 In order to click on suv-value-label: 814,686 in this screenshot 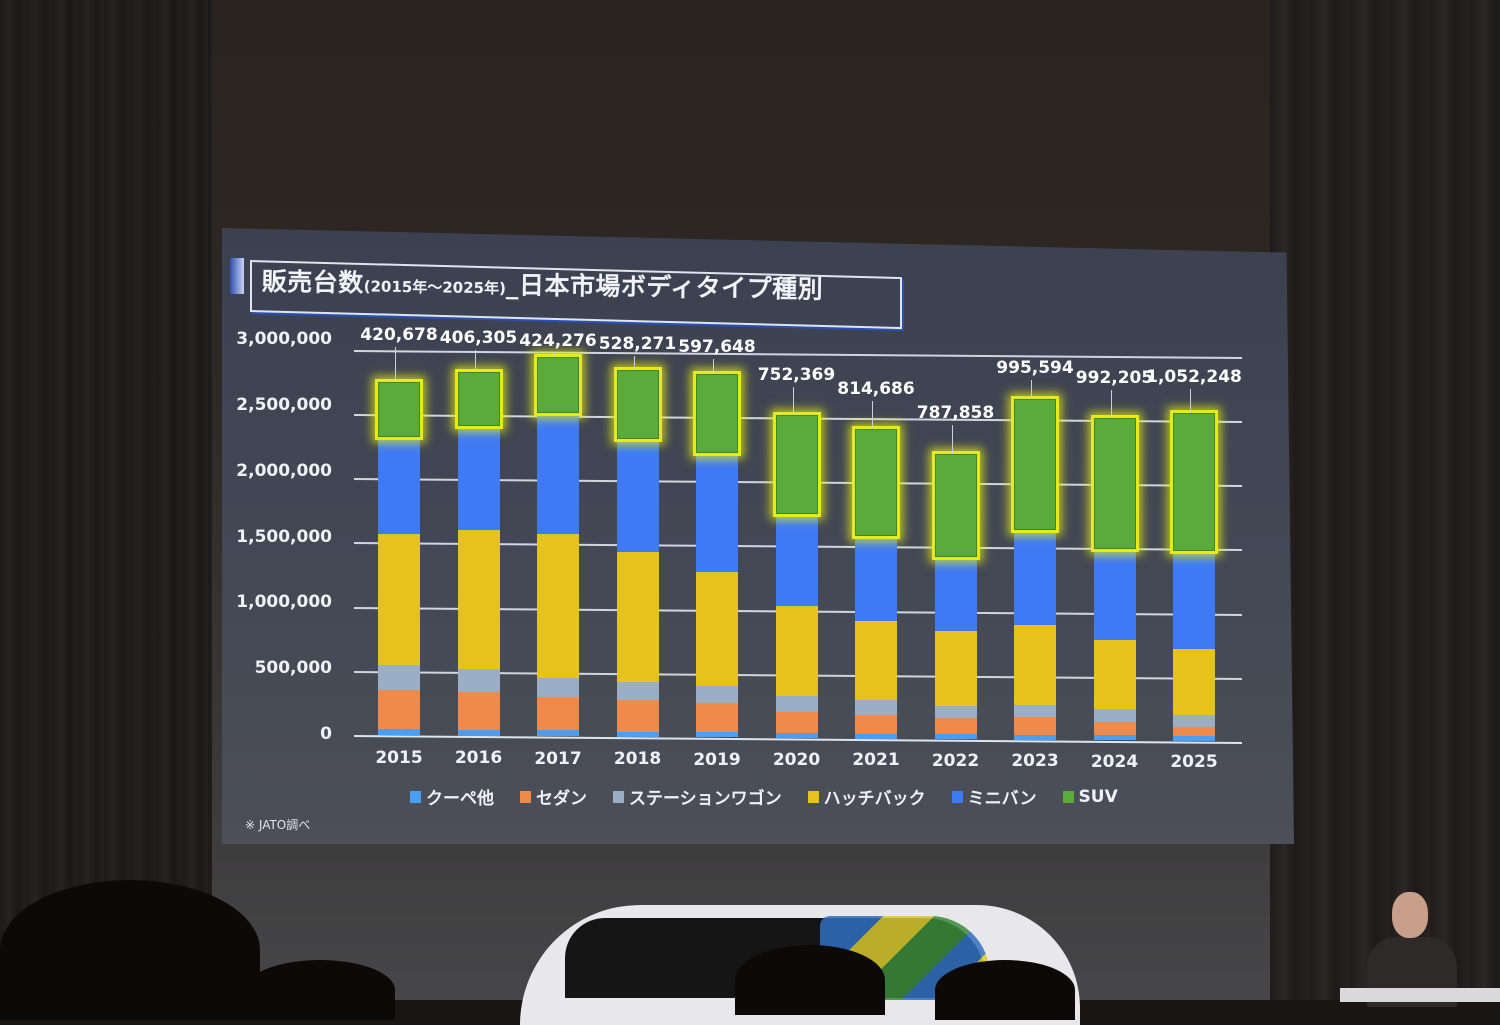, I will do `click(876, 388)`.